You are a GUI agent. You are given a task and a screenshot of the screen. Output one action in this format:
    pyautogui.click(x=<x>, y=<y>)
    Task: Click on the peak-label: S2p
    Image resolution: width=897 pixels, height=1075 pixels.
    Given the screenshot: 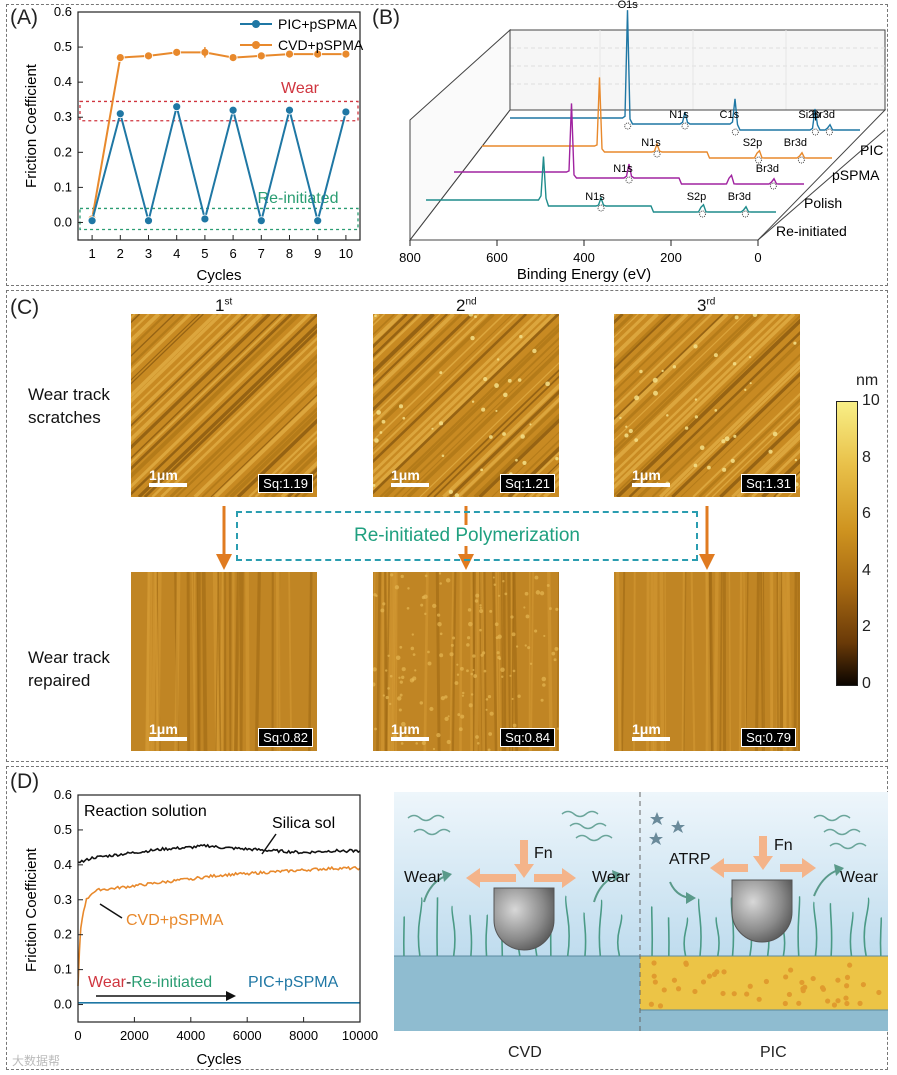 What is the action you would take?
    pyautogui.click(x=697, y=197)
    